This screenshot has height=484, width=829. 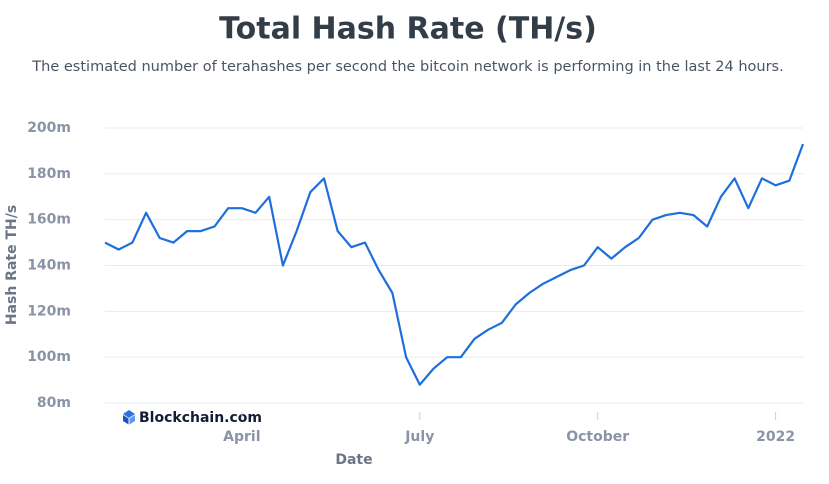 What do you see at coordinates (353, 460) in the screenshot?
I see `x-axis-label: Date` at bounding box center [353, 460].